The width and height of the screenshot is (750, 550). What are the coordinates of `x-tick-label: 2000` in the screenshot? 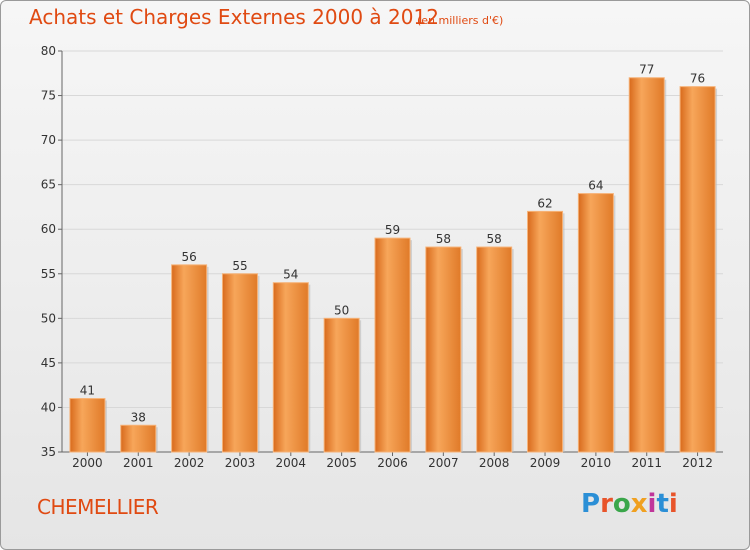 It's located at (87, 463).